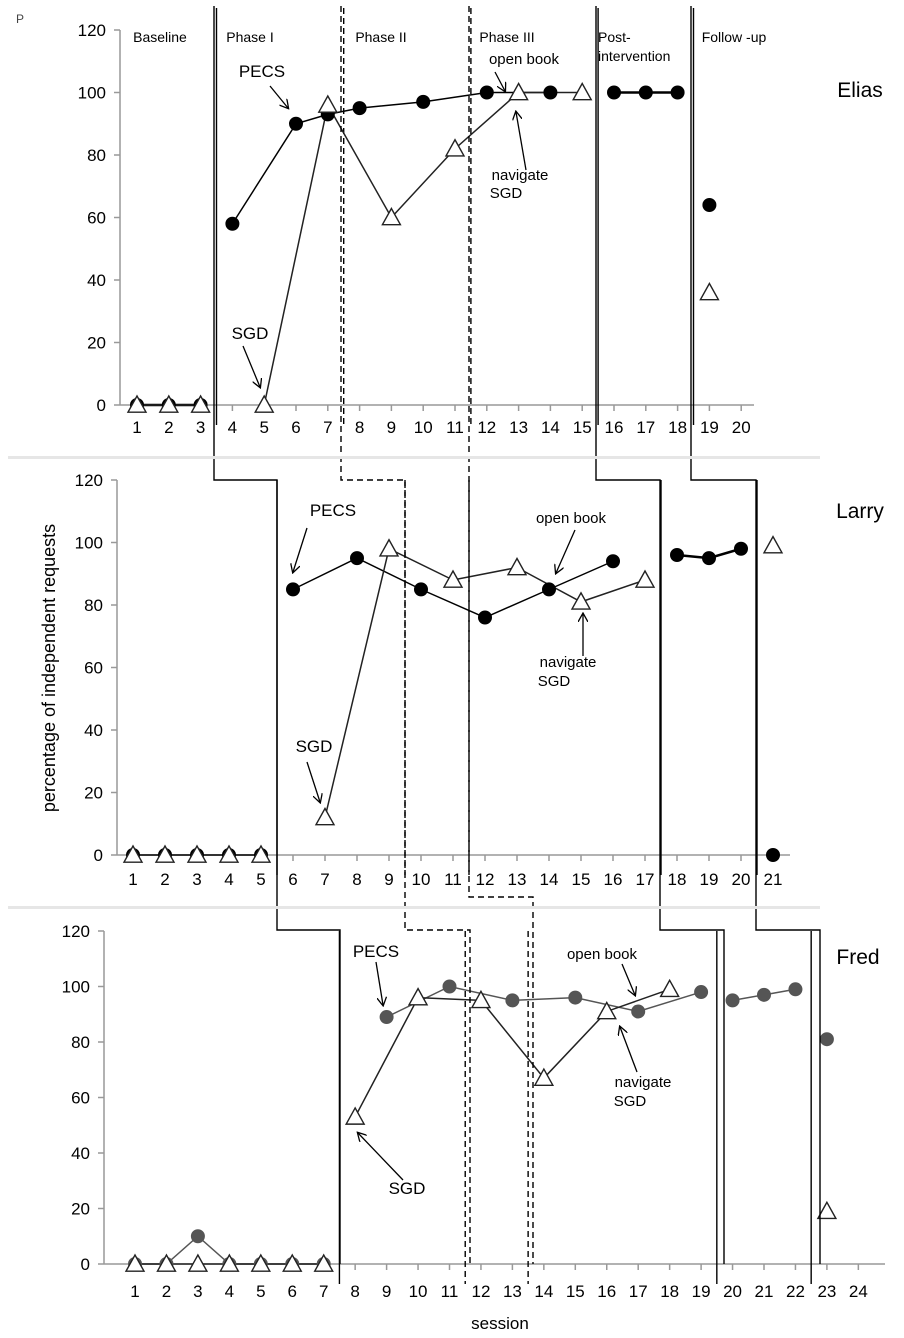  I want to click on x-tick-label: 3, so click(197, 1291).